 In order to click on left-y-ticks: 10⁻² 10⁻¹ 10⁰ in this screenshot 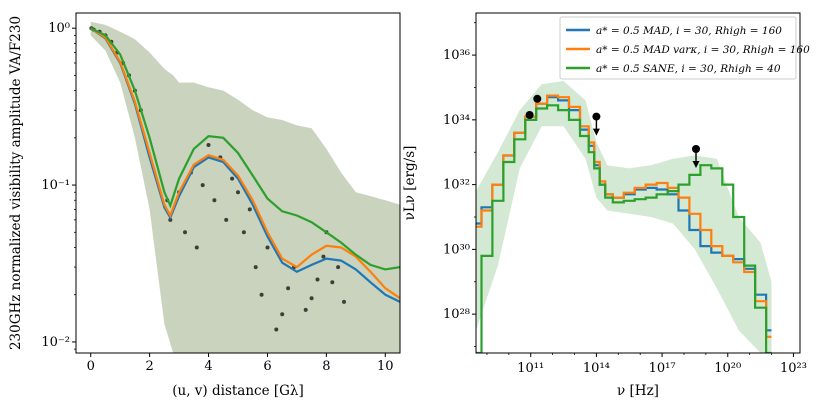, I will do `click(58, 185)`.